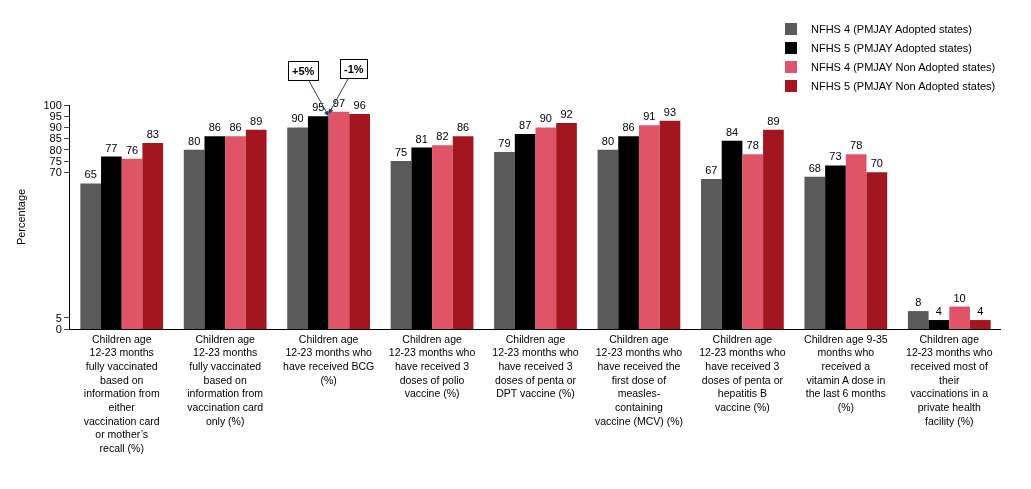  I want to click on data-label: 76, so click(132, 149).